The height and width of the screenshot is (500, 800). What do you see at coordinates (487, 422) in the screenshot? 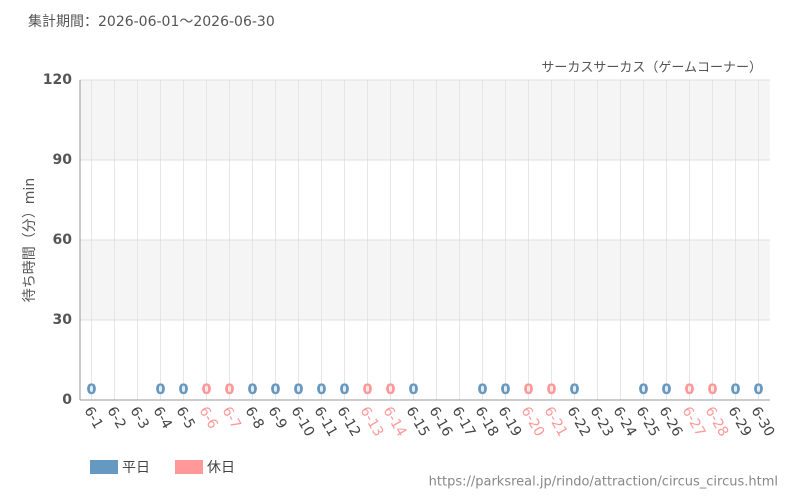
I see `x-tick-label: 6-18` at bounding box center [487, 422].